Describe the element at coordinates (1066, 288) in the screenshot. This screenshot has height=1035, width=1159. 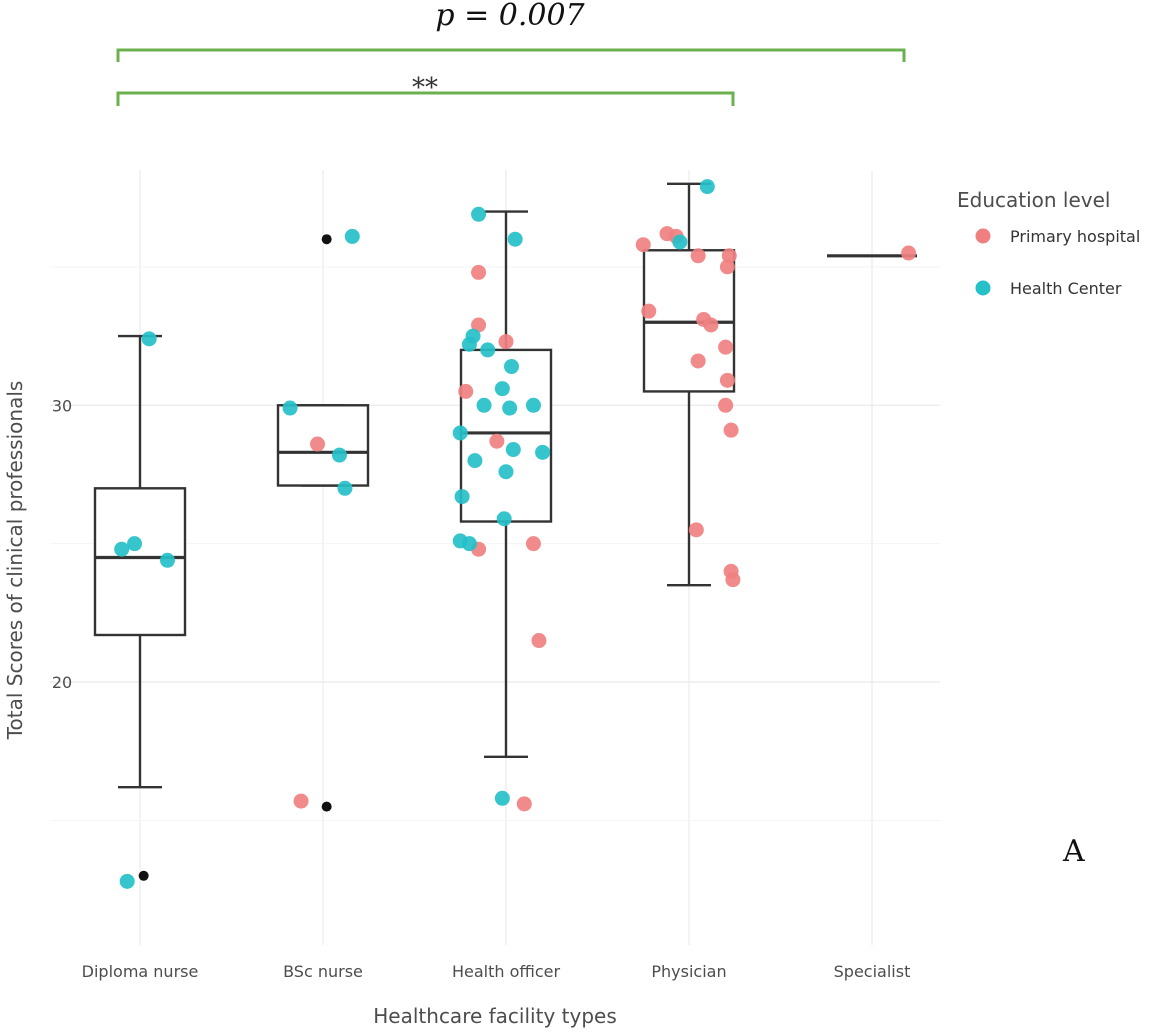
I see `legend-label-health-center: Health Center` at that location.